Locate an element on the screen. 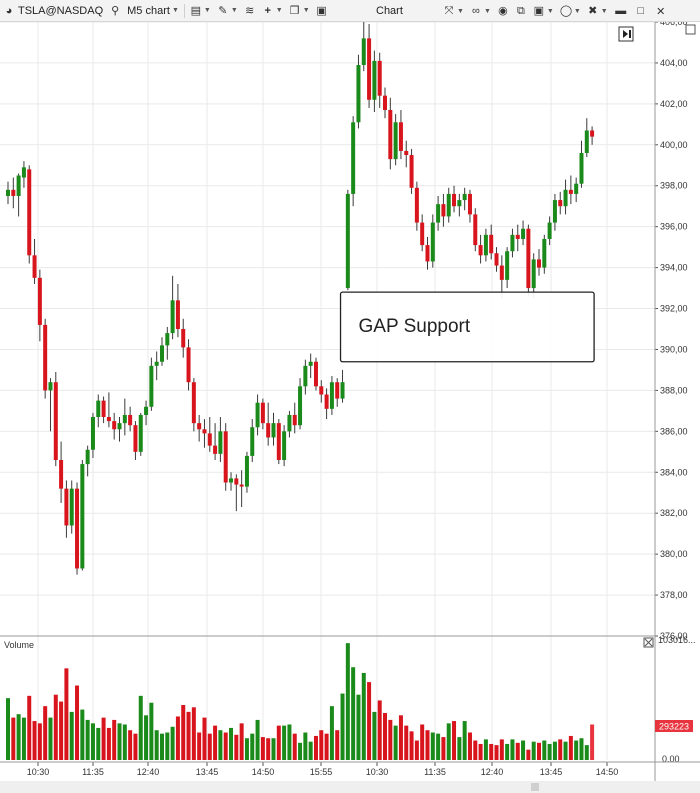  circle-button: ◯ ▼ is located at coordinates (570, 11).